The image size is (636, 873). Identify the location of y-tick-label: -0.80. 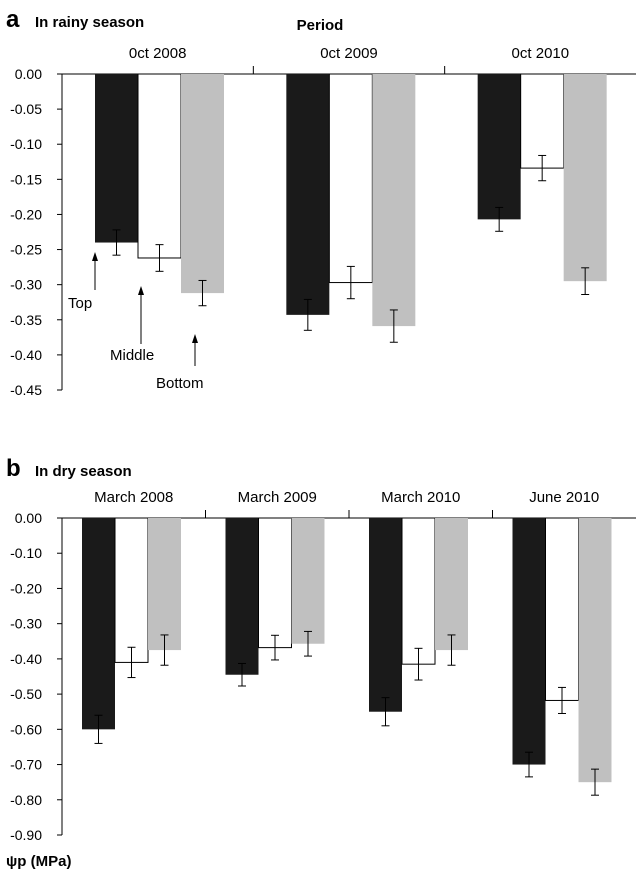
(26, 800).